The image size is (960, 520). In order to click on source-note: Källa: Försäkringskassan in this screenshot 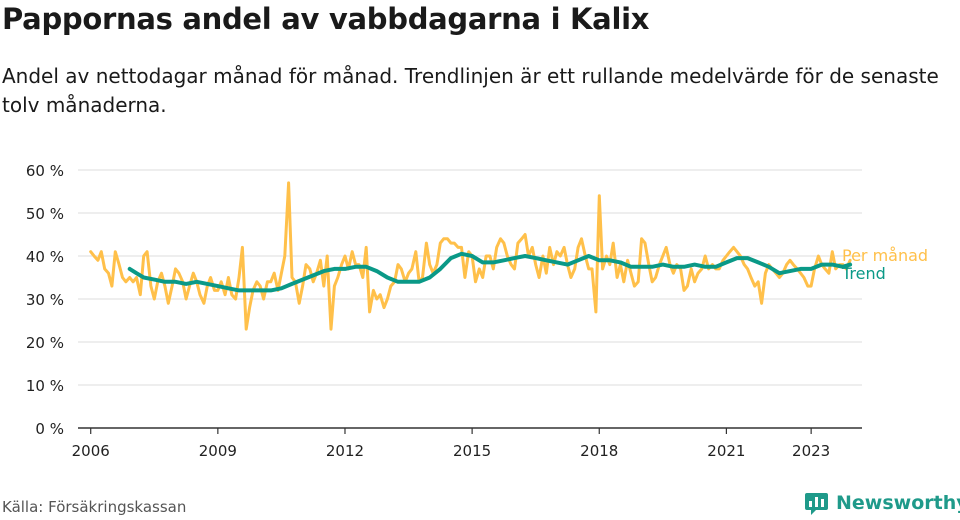, I will do `click(94, 507)`.